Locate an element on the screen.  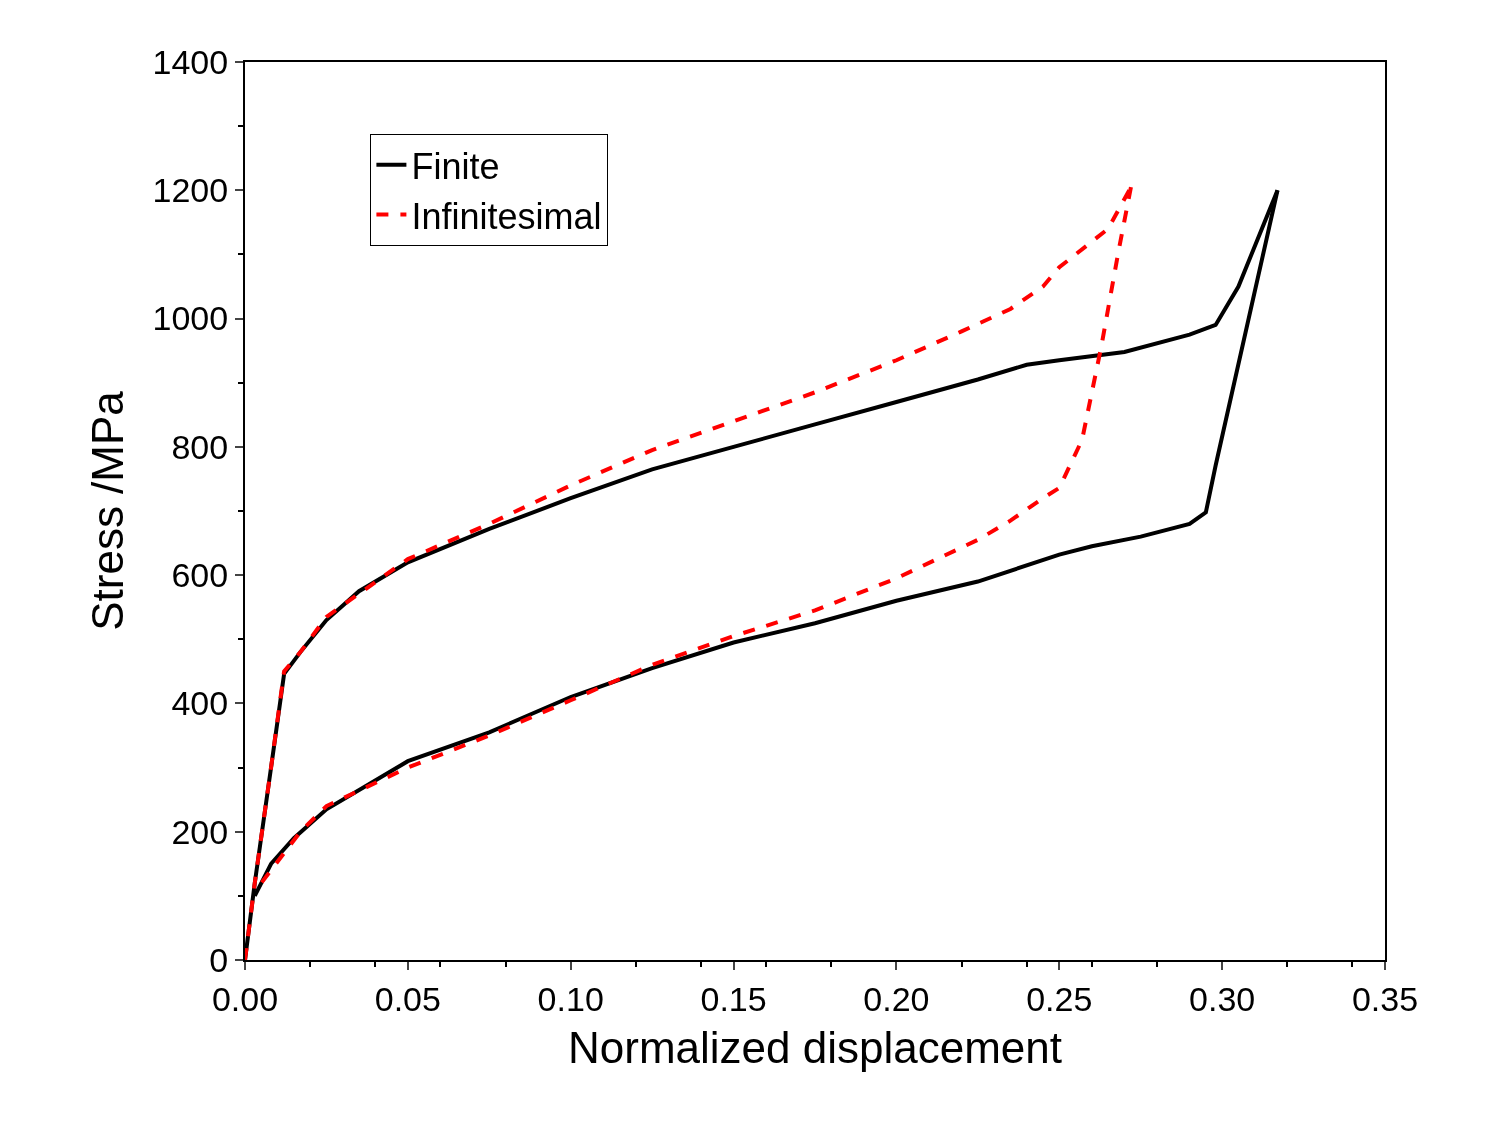
y-tick-label: 1000 is located at coordinates (190, 318).